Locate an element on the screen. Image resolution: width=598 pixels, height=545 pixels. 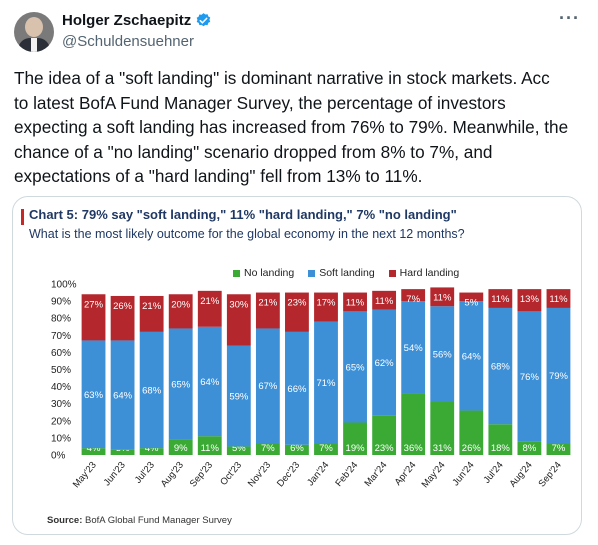
x-tick-label: May'23 is located at coordinates (85, 475).